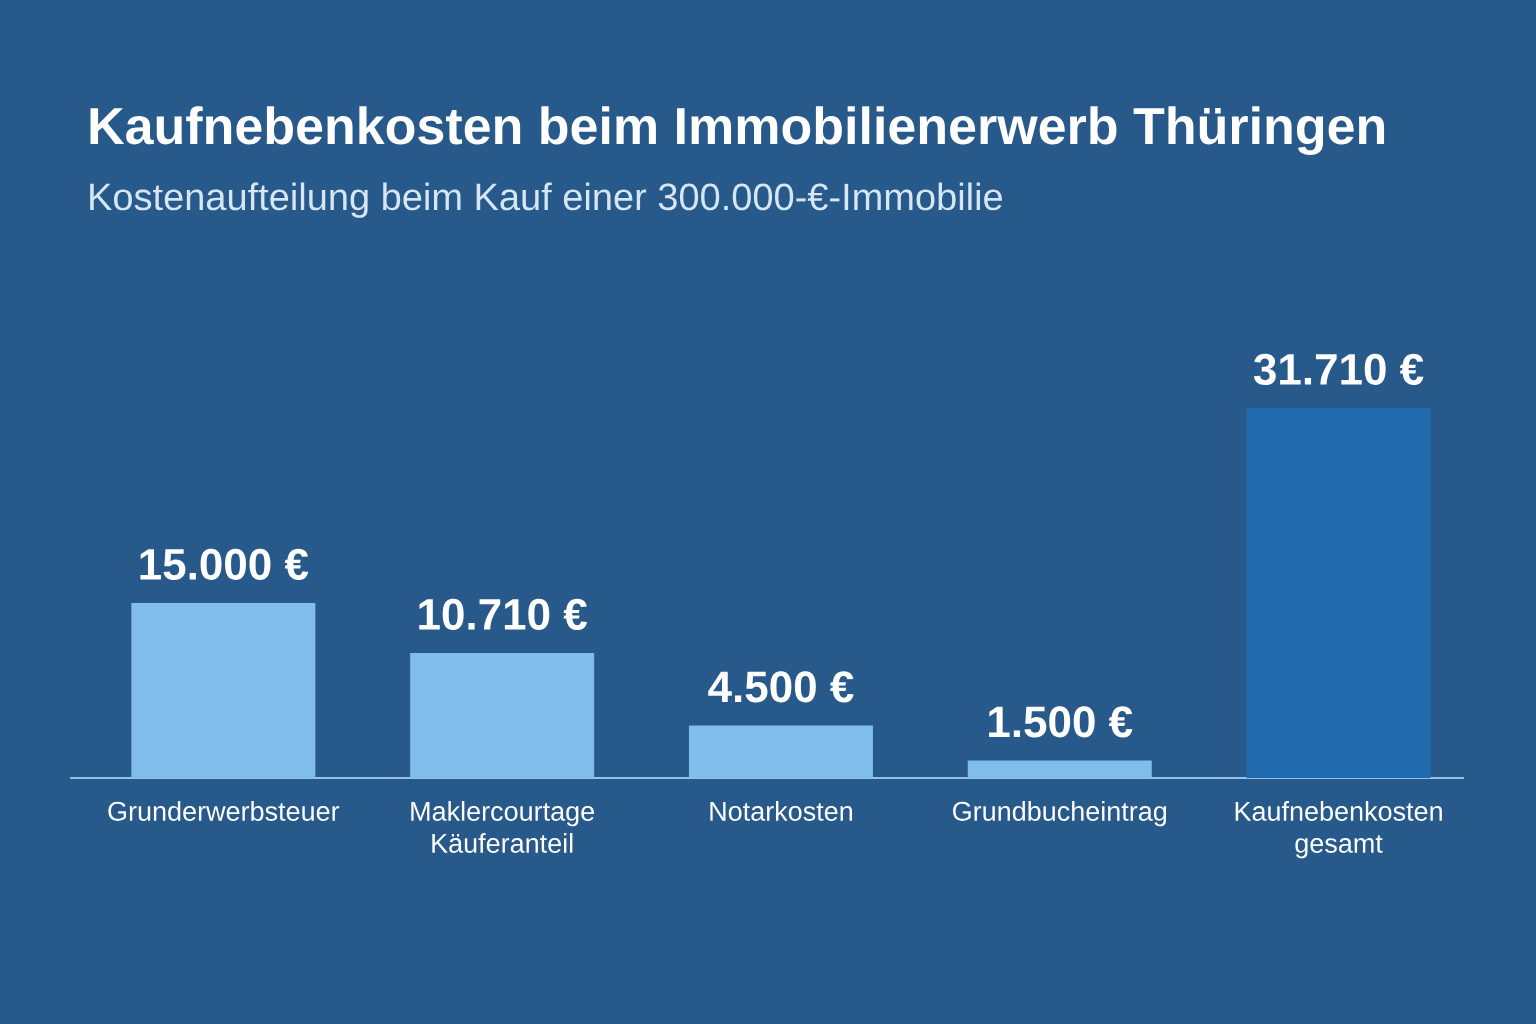  I want to click on data-label: 4.500 €, so click(781, 687).